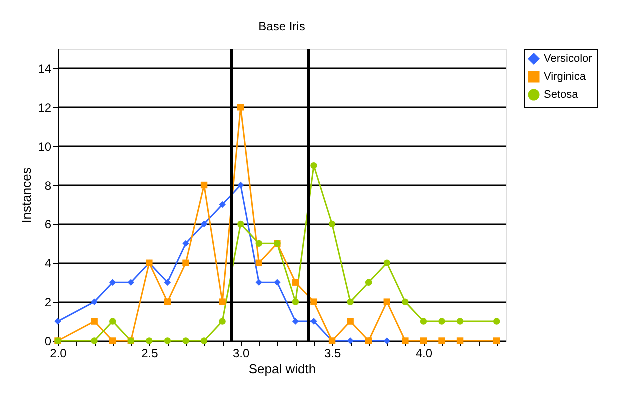 The width and height of the screenshot is (642, 410). Describe the element at coordinates (568, 59) in the screenshot. I see `legend-label: Versicolor` at that location.